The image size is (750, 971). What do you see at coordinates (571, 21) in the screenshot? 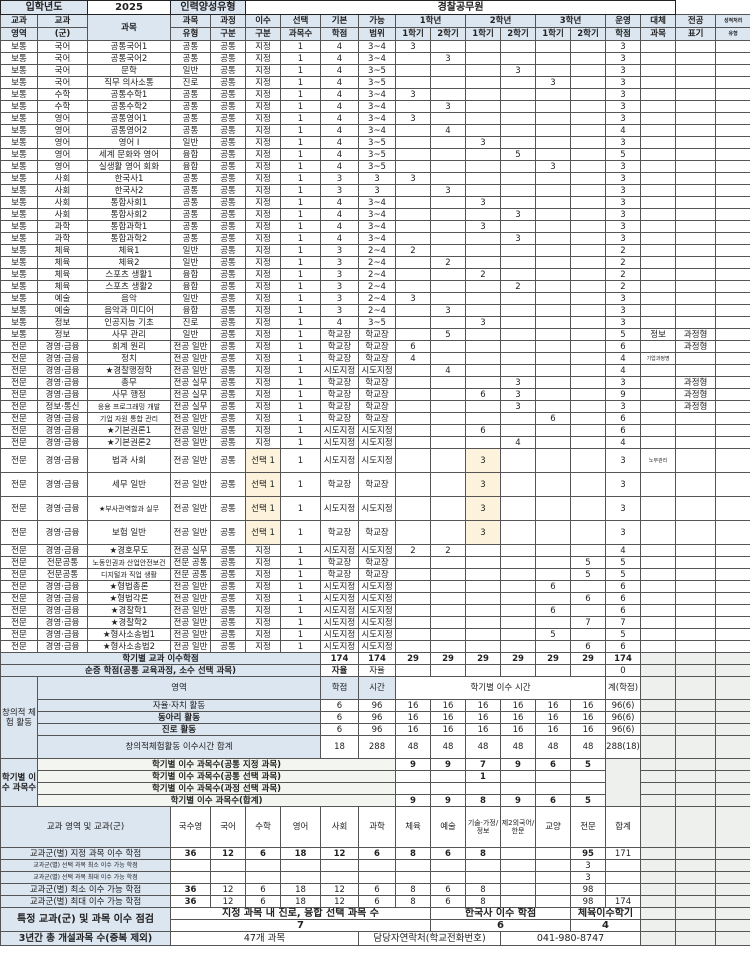
I see `header-year-3: 3학년` at bounding box center [571, 21].